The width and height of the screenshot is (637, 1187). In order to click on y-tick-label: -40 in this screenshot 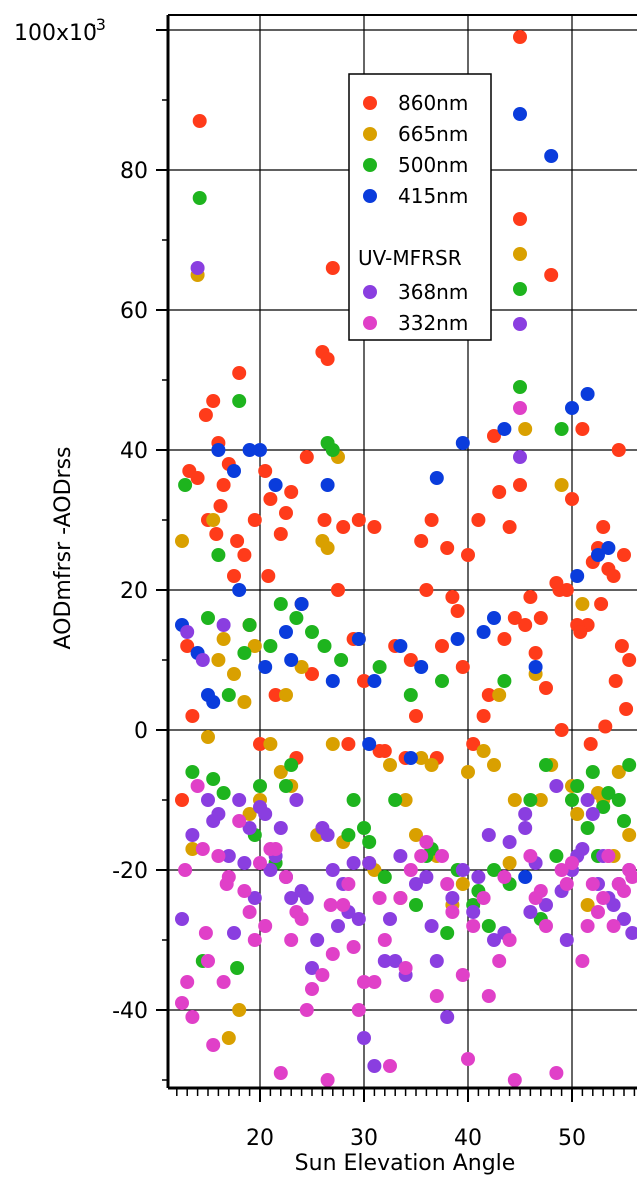, I will do `click(130, 1011)`.